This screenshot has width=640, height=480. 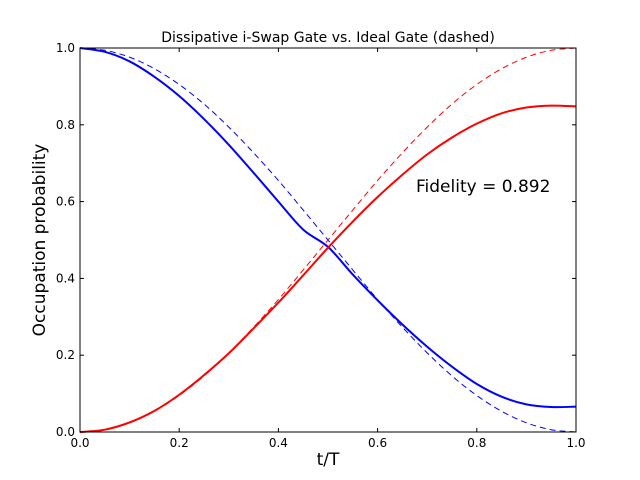 I want to click on x-tick-label: 0.6, so click(x=377, y=443).